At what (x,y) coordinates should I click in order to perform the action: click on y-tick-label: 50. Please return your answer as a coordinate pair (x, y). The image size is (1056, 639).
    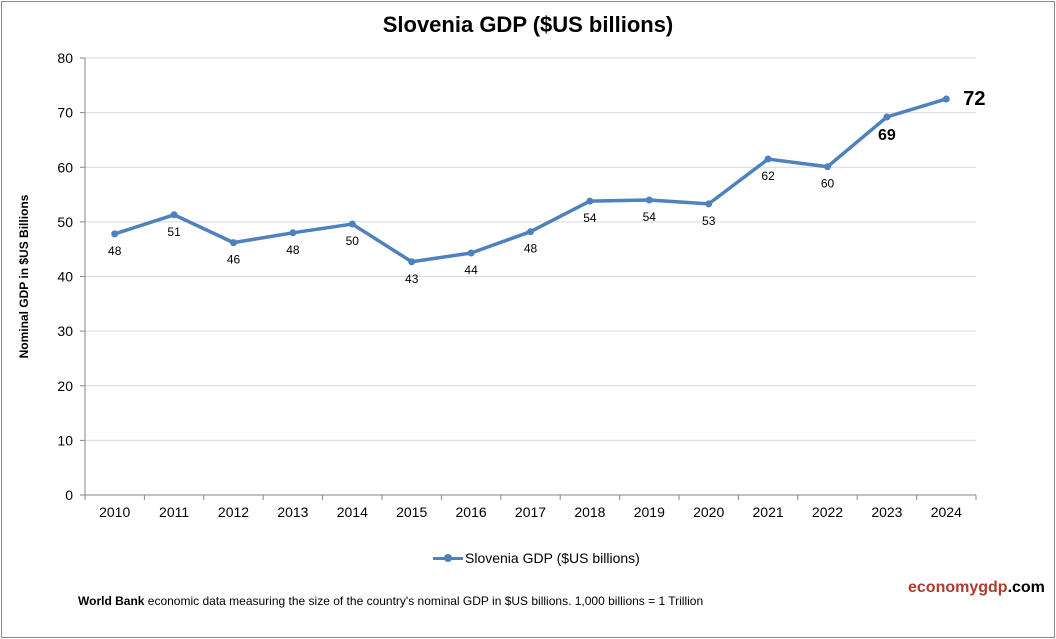
    Looking at the image, I should click on (65, 222).